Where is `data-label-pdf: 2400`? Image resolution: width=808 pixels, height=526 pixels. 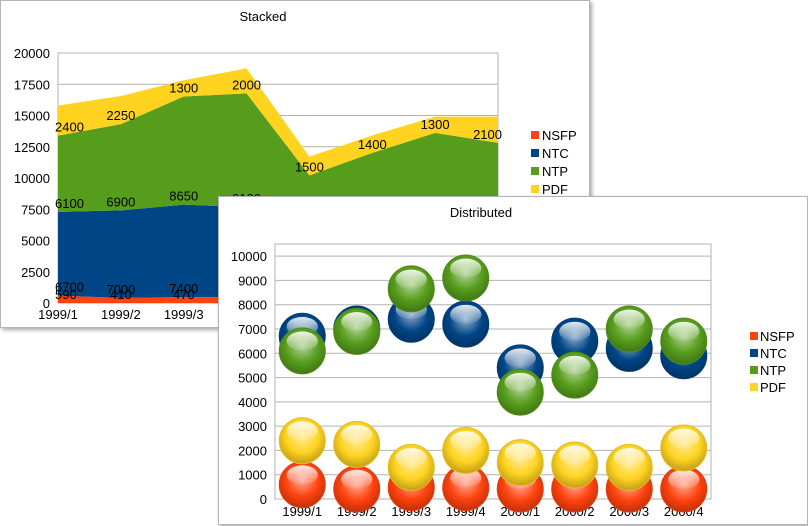 data-label-pdf: 2400 is located at coordinates (69, 127).